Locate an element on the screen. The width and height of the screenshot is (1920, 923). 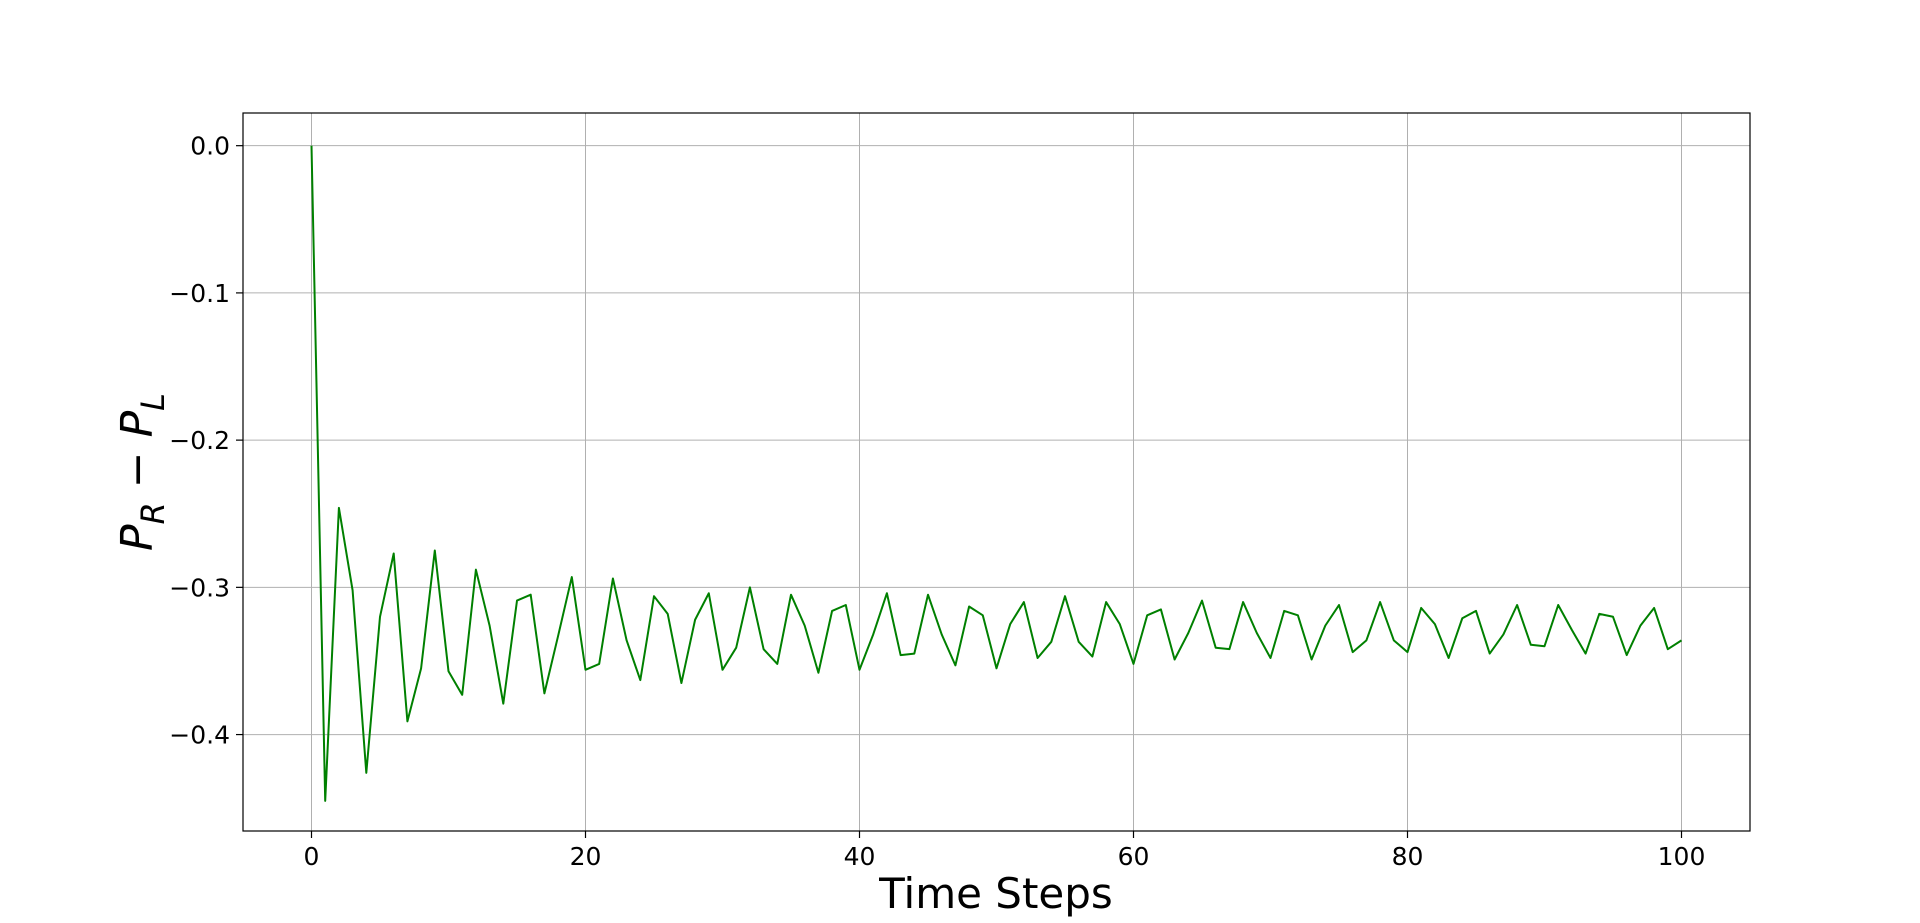
y-tick-label: 0.0 is located at coordinates (210, 146).